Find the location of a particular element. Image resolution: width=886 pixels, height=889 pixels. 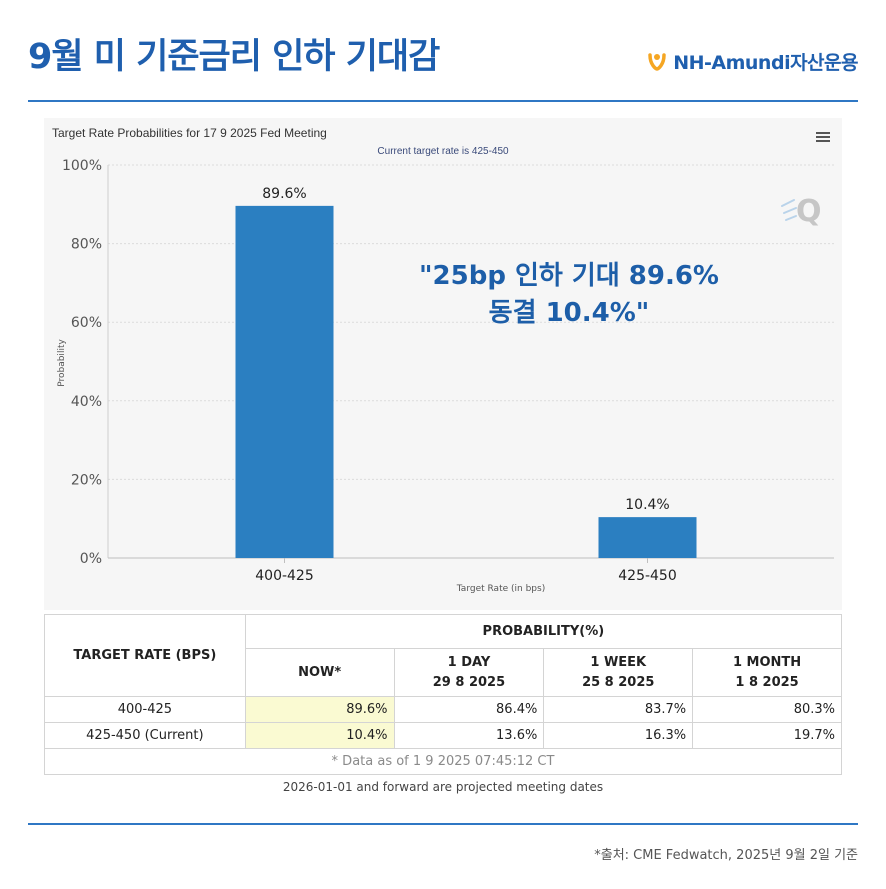

col-header-1month: 1 MONTH 1 8 2025 is located at coordinates (767, 672).